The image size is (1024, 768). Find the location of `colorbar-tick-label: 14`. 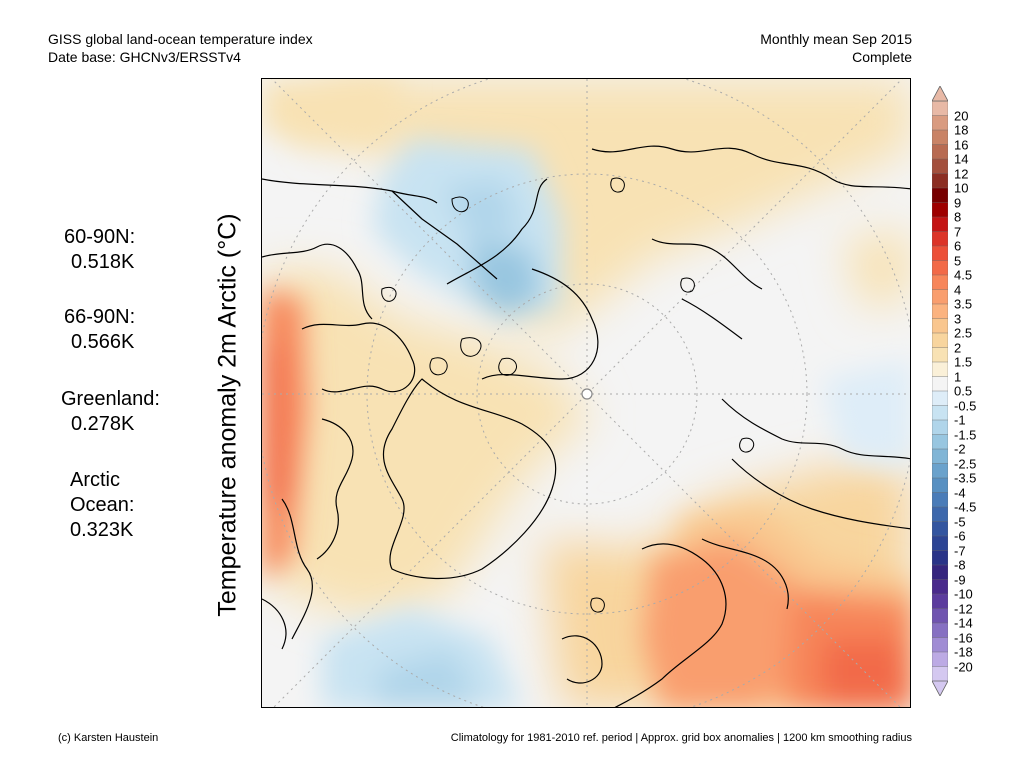

colorbar-tick-label: 14 is located at coordinates (961, 159).